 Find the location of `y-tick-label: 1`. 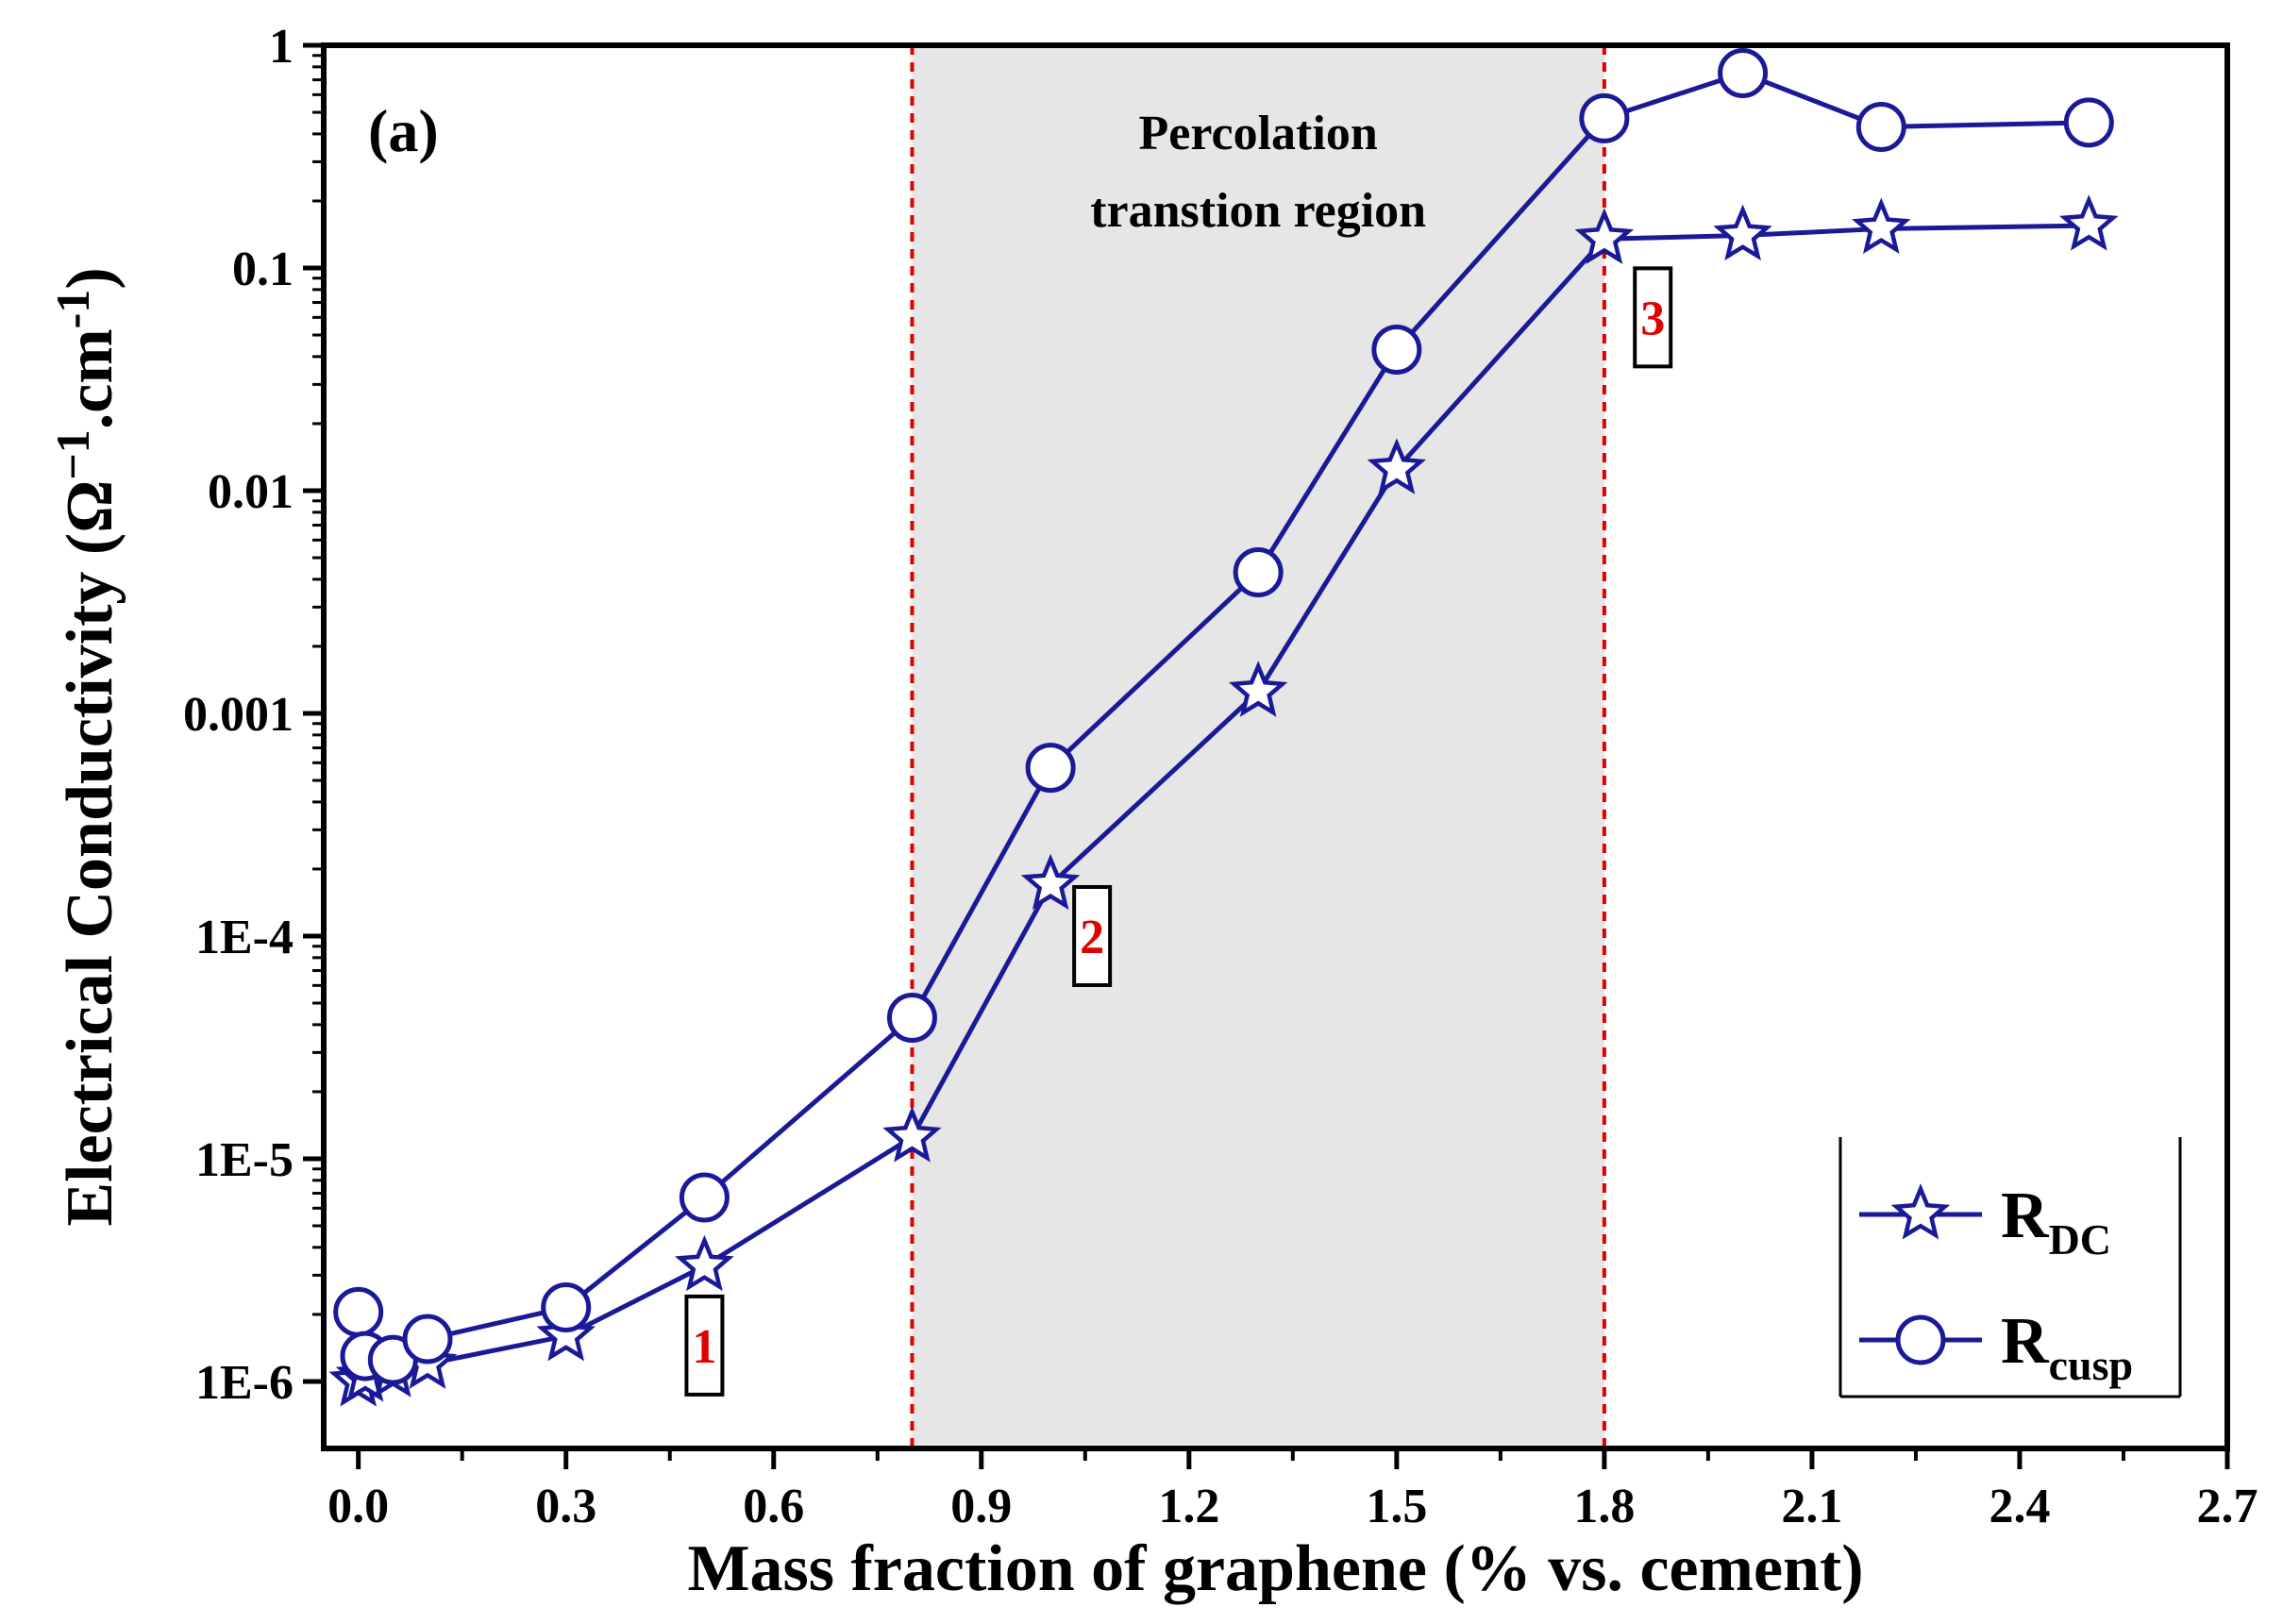

y-tick-label: 1 is located at coordinates (281, 47).